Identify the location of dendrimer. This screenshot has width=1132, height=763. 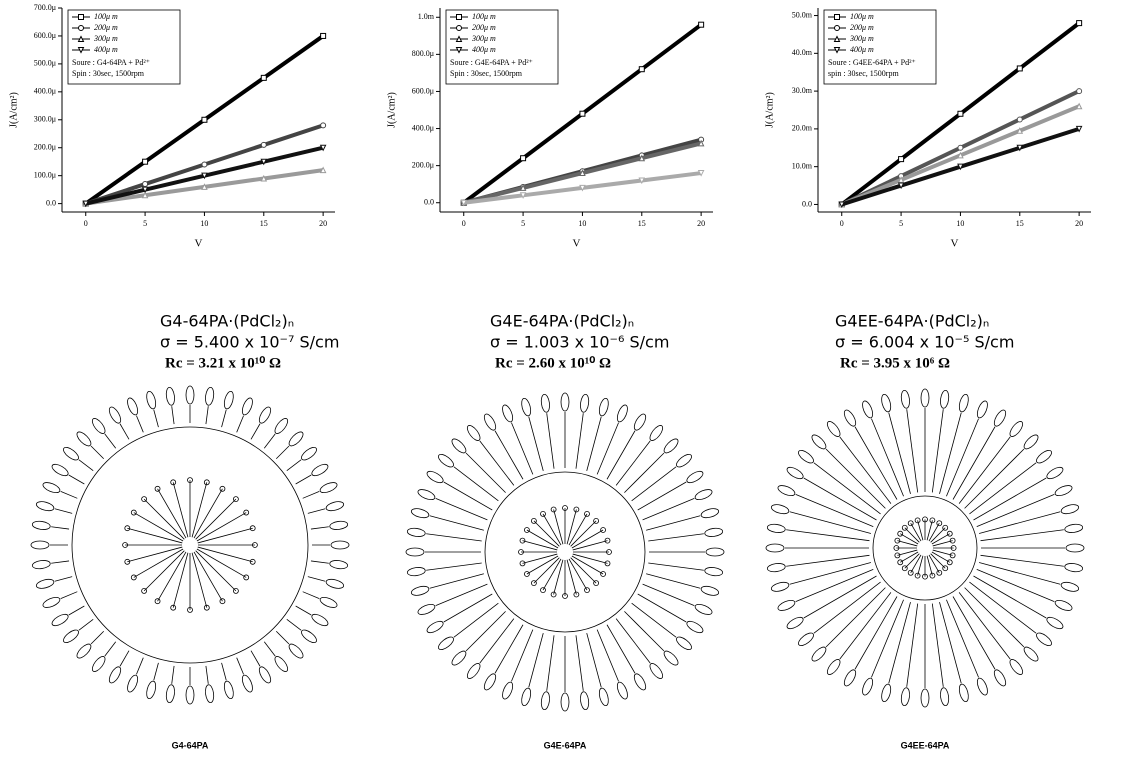
(190, 545).